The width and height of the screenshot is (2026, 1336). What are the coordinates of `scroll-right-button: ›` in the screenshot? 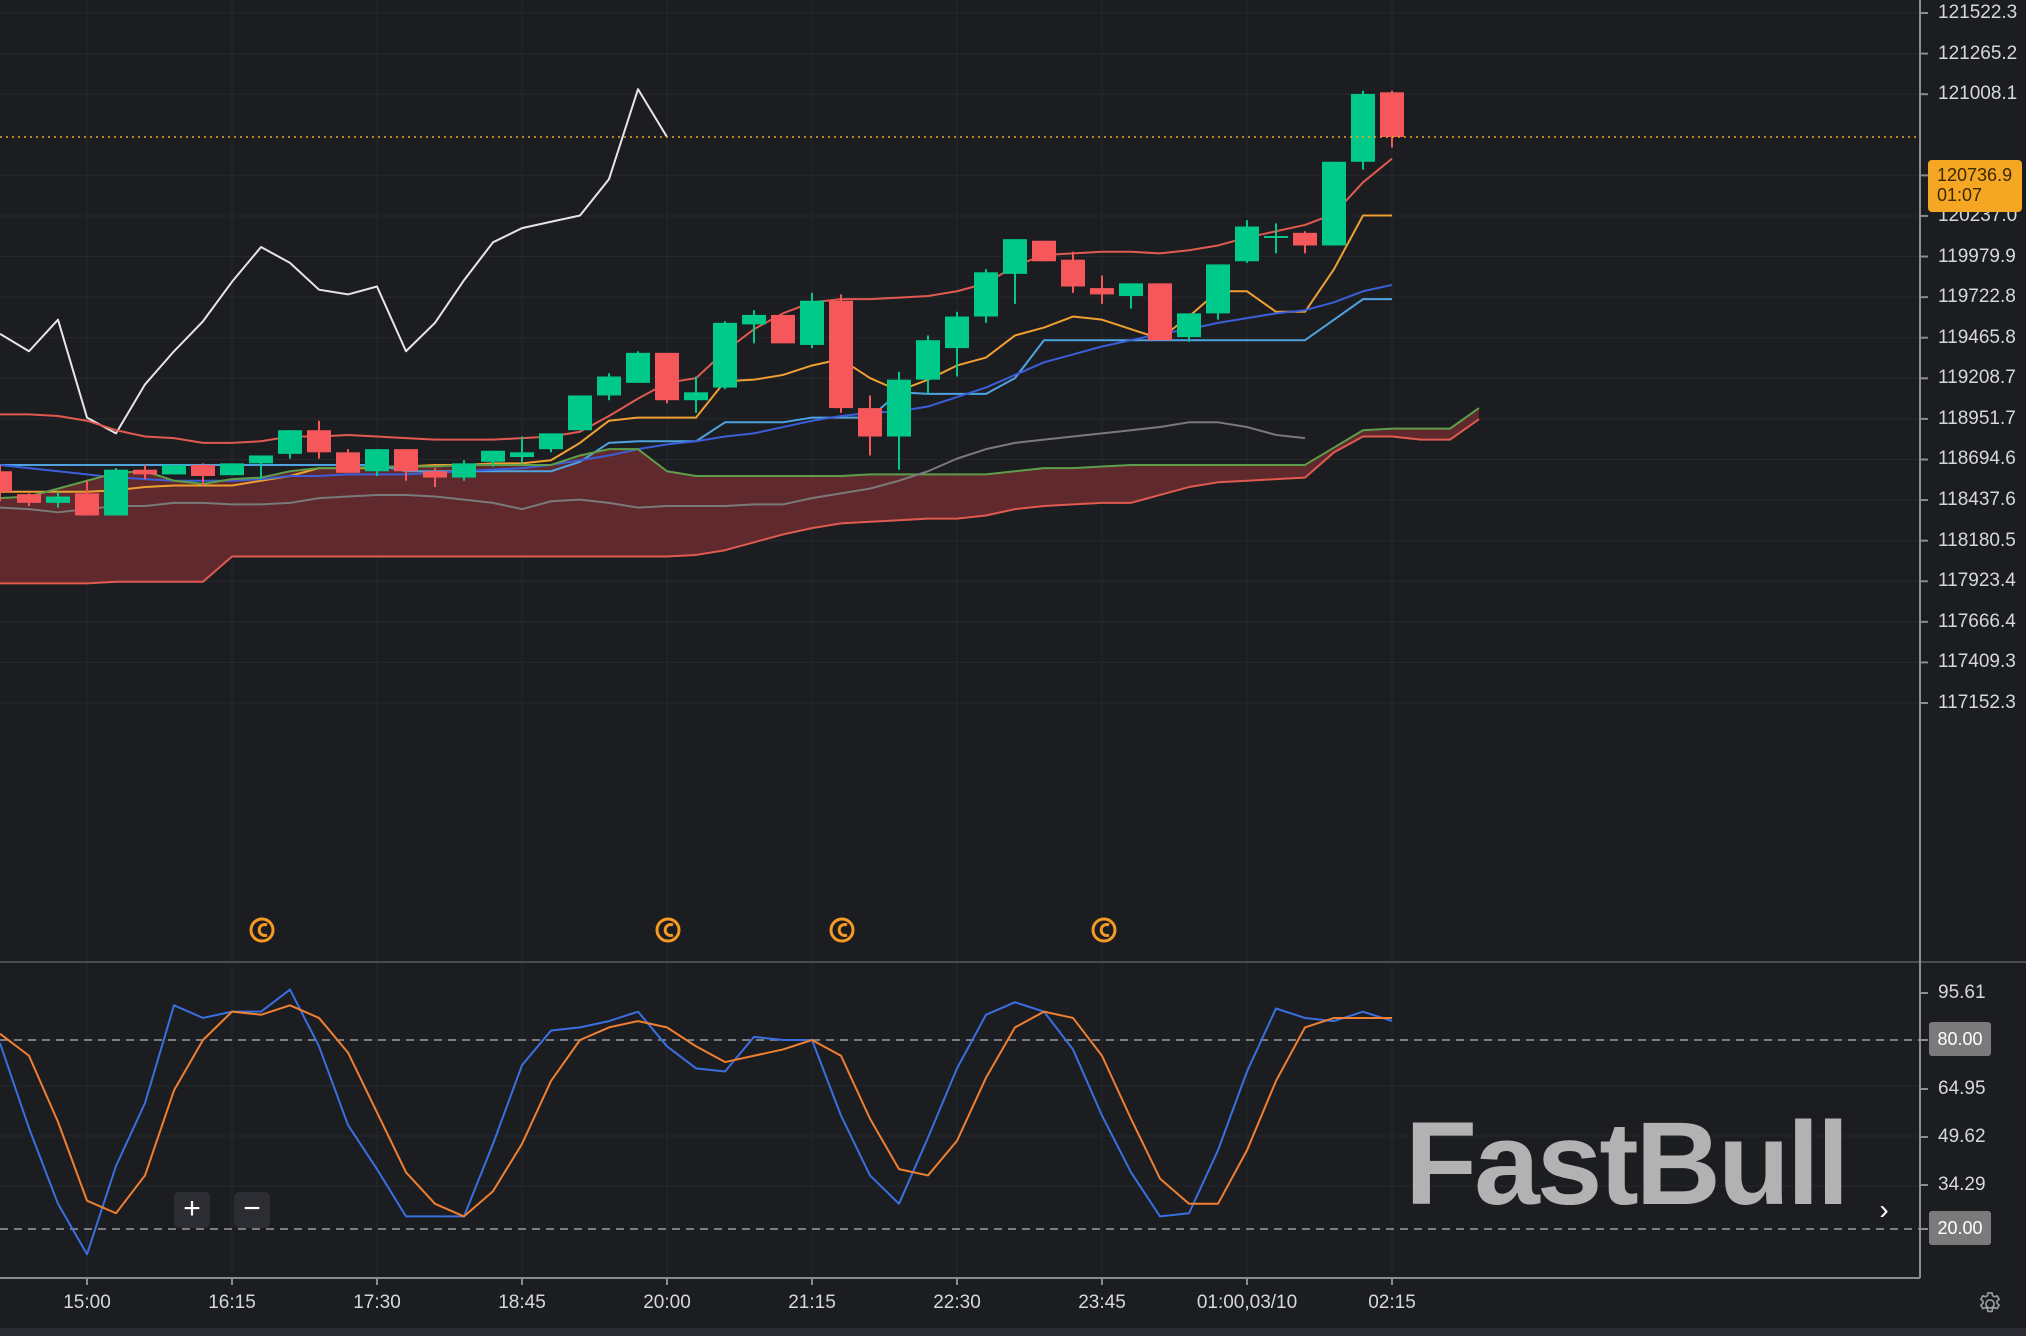 It's located at (1884, 1210).